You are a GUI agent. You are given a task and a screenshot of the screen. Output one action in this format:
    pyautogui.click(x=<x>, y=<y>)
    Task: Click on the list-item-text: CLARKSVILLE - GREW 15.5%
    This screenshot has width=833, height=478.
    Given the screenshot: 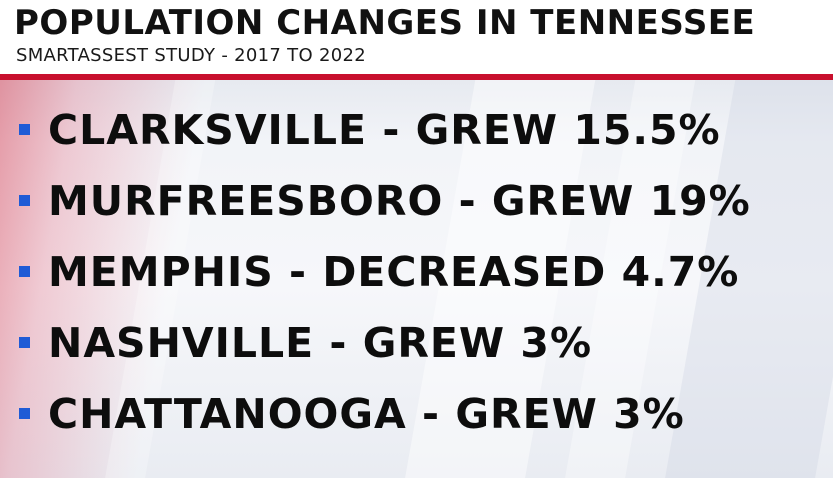 What is the action you would take?
    pyautogui.click(x=384, y=130)
    